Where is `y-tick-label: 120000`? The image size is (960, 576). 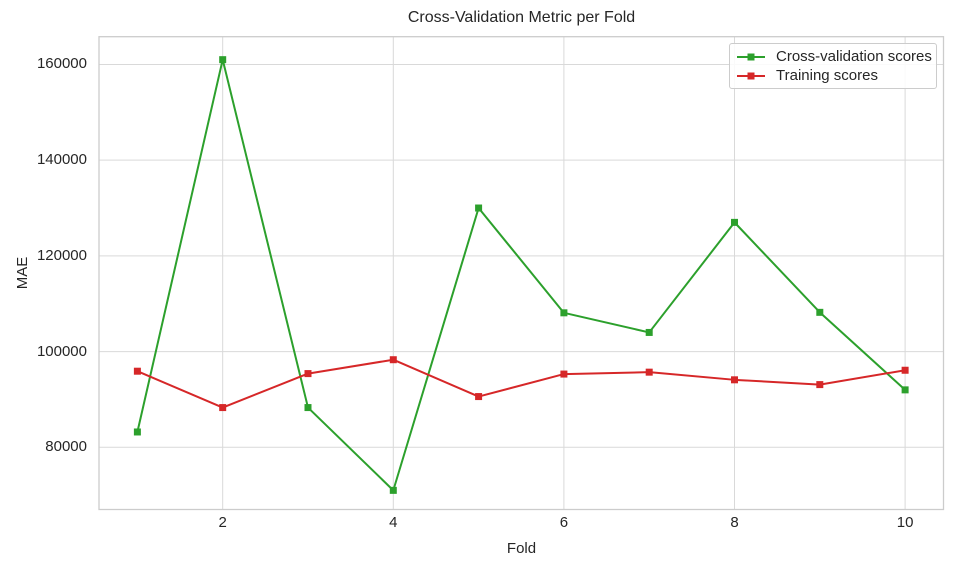 y-tick-label: 120000 is located at coordinates (61, 255).